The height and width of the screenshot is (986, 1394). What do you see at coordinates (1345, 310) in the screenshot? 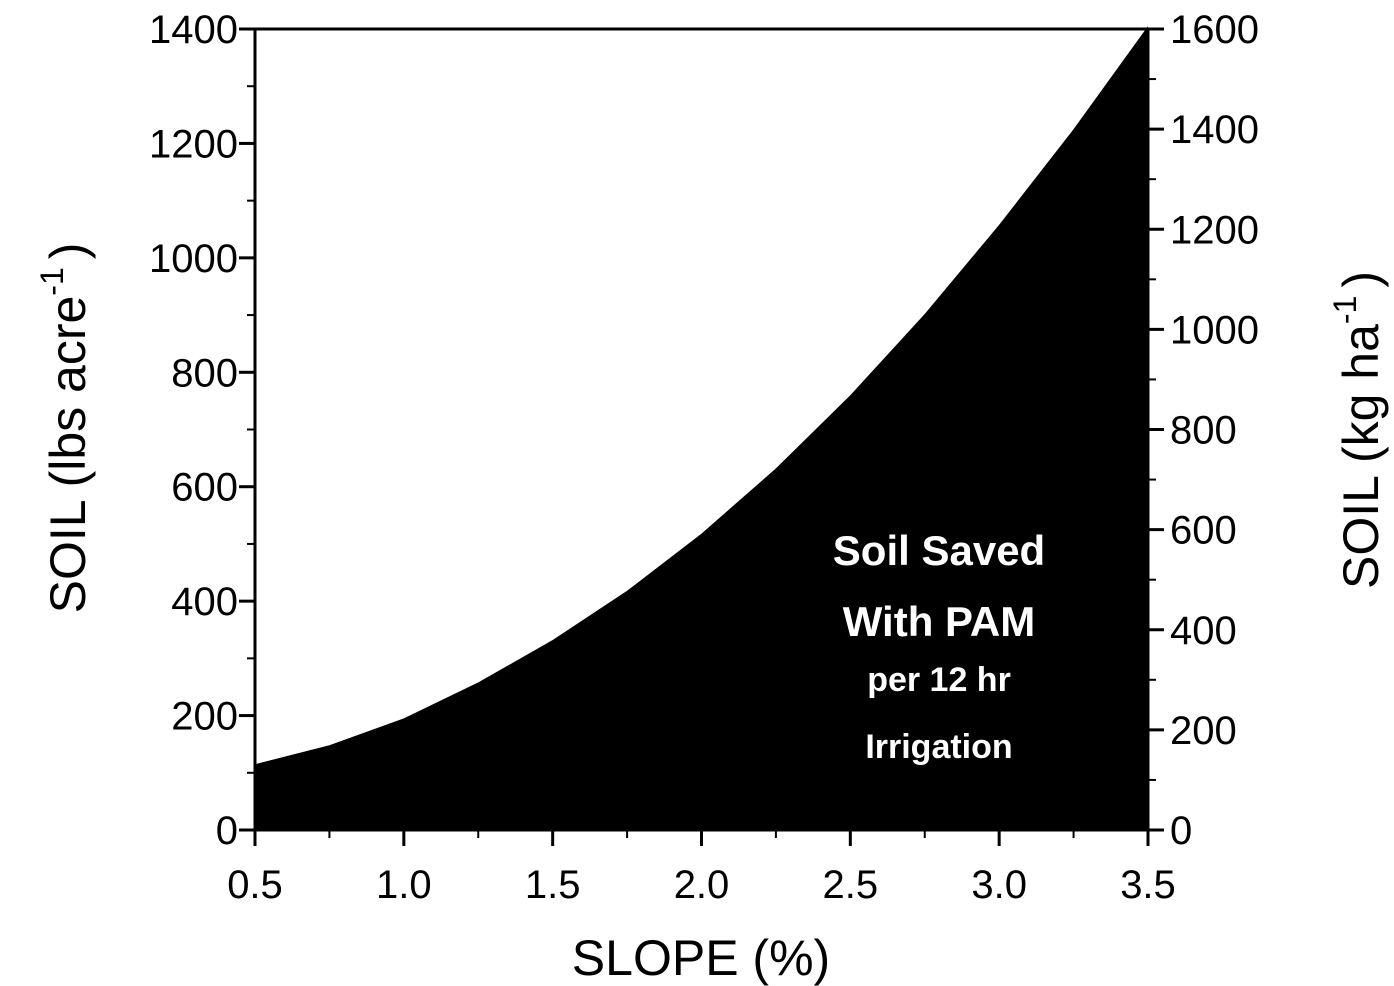
I see `right-y-axis-title-sup: -1` at bounding box center [1345, 310].